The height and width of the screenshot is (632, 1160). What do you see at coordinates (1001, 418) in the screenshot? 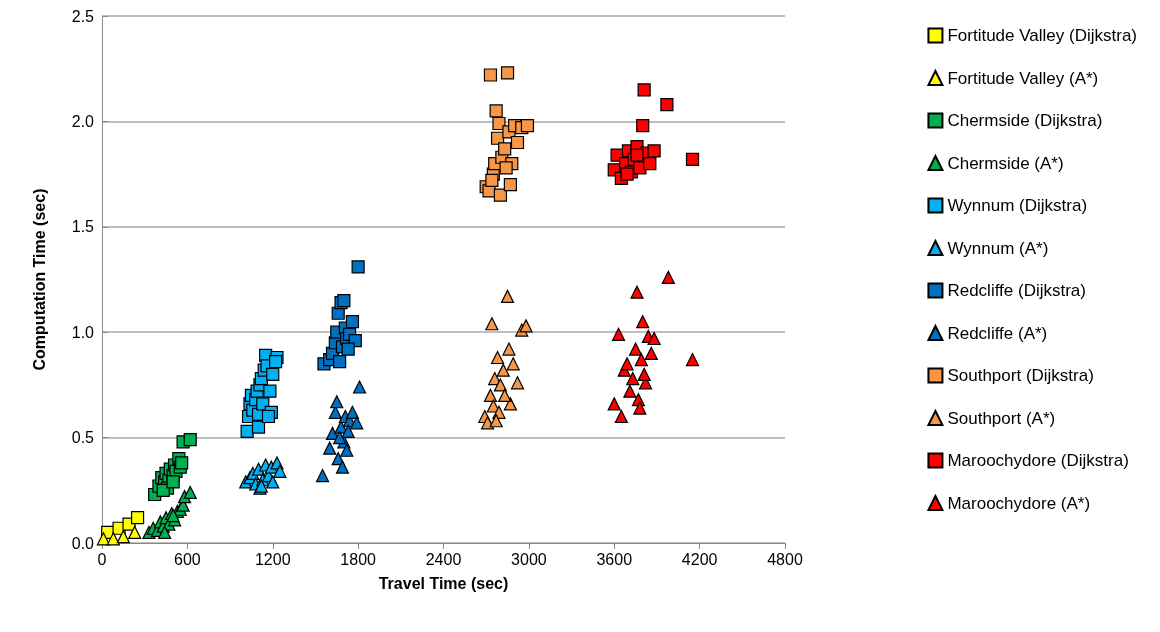
I see `legend-label: Southport (A*)` at bounding box center [1001, 418].